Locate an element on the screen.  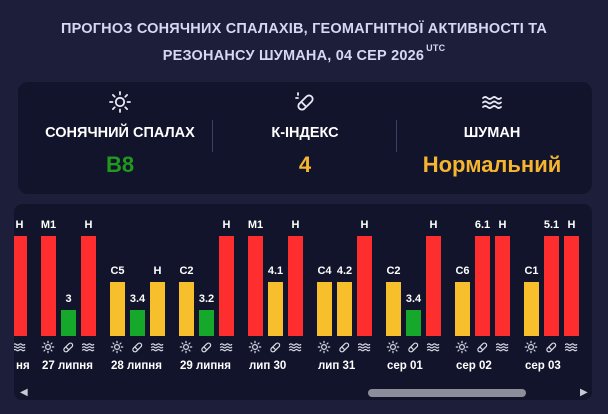
day-label: ня is located at coordinates (23, 366).